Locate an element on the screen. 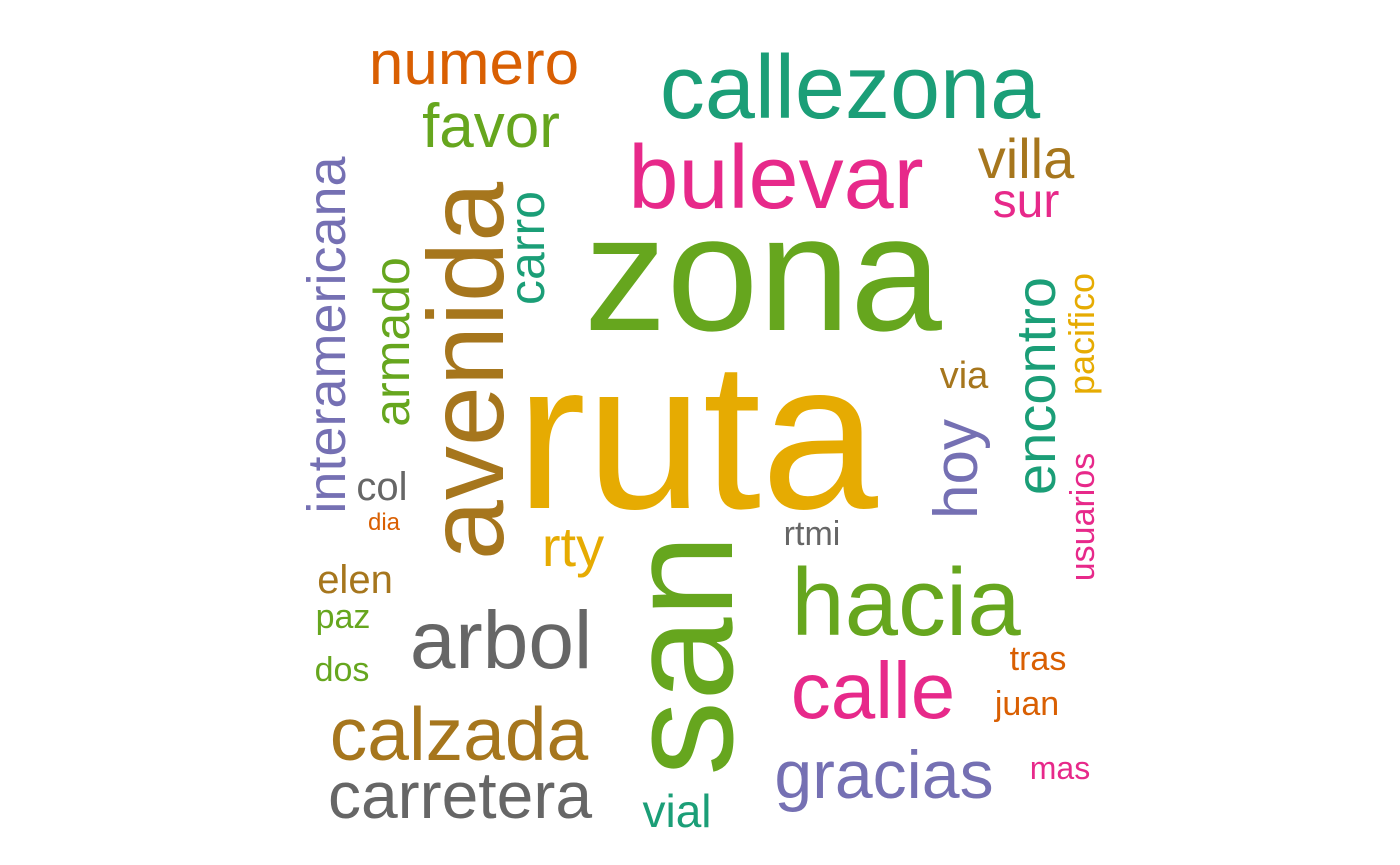  word-dos: dos is located at coordinates (342, 670).